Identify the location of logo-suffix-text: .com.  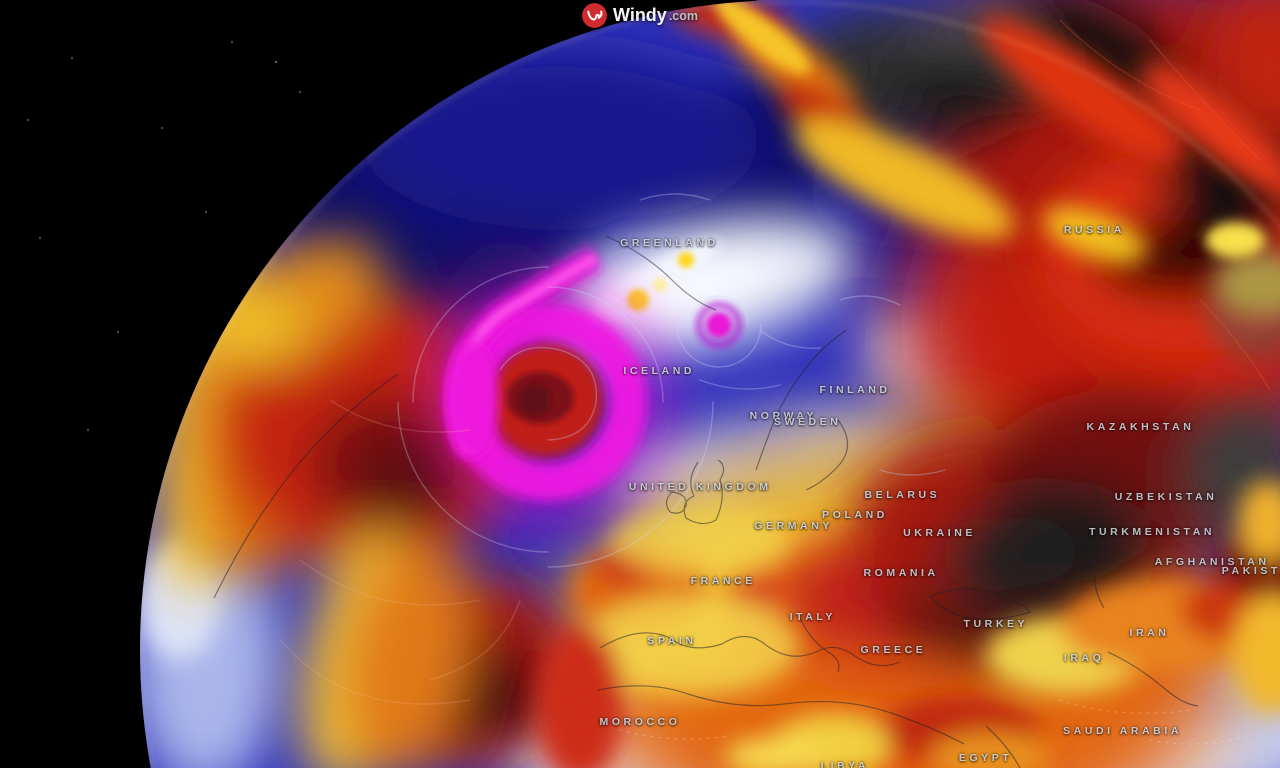
(683, 15).